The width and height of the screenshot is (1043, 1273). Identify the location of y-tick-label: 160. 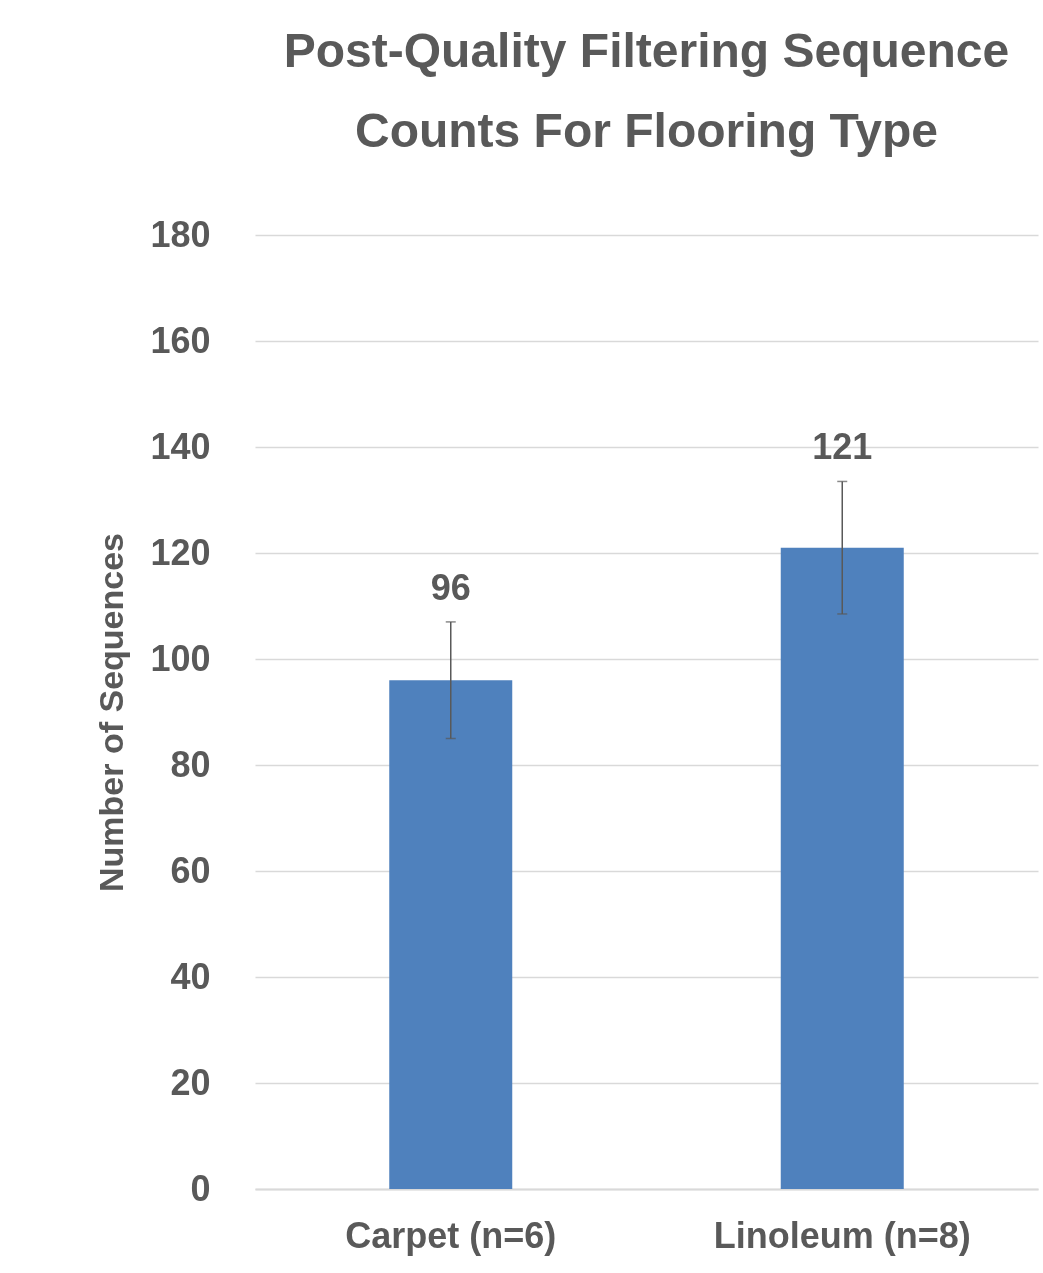
(180, 340).